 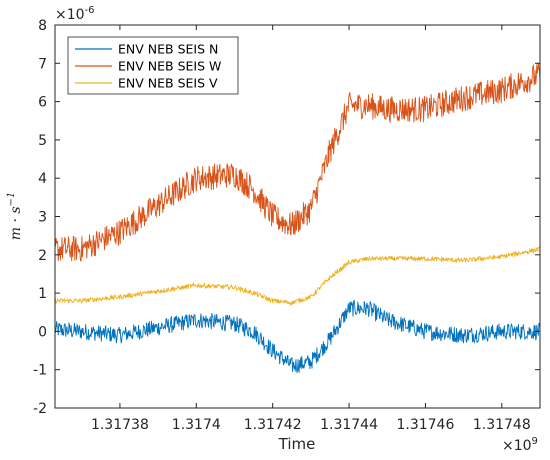 What do you see at coordinates (425, 425) in the screenshot?
I see `x-tick-label: 1.31746` at bounding box center [425, 425].